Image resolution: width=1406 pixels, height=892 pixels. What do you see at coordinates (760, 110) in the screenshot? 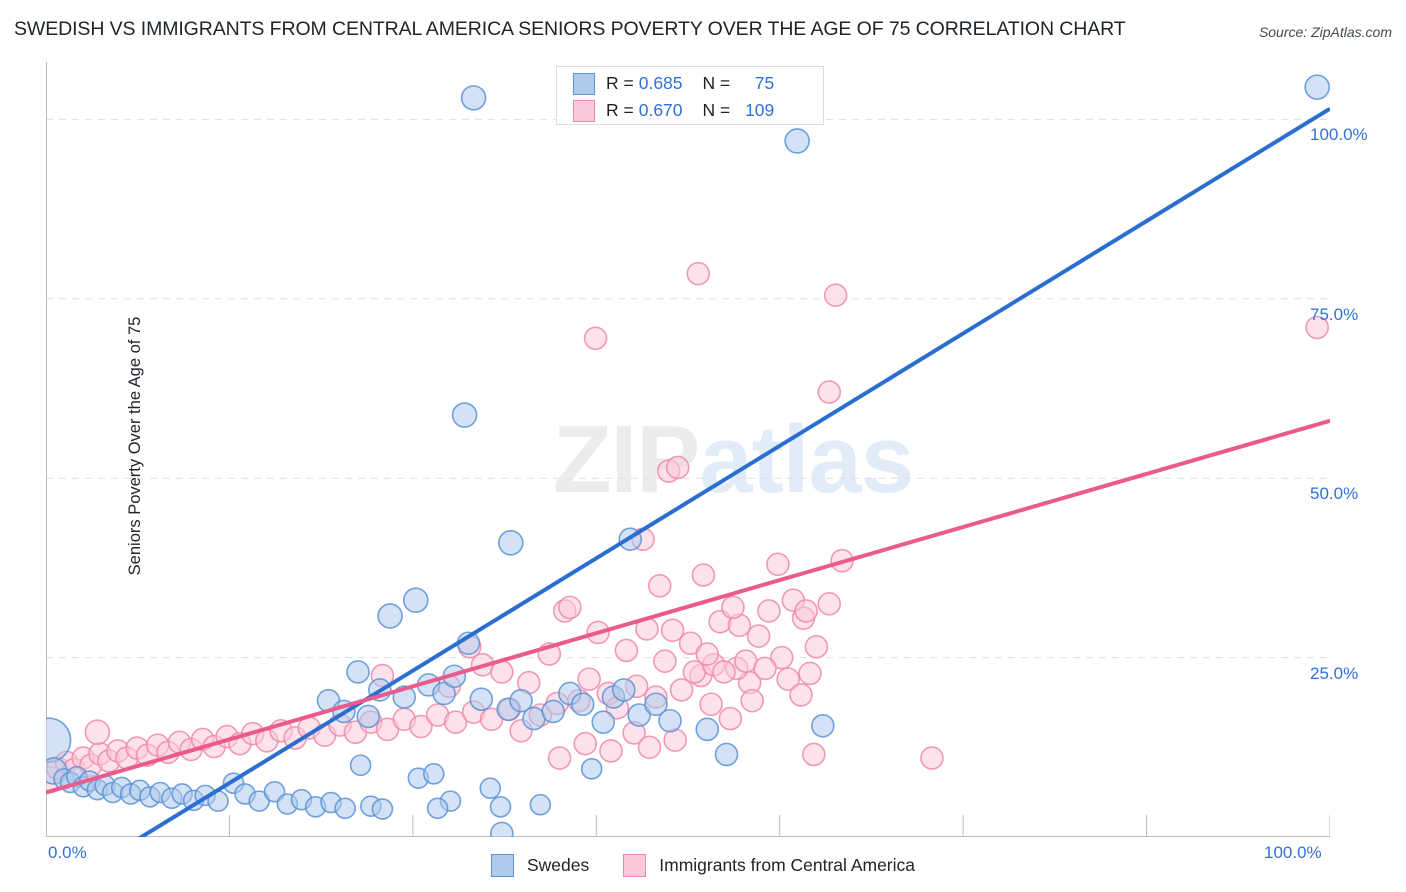
I see `stats-n-value-2: 109` at bounding box center [760, 110].